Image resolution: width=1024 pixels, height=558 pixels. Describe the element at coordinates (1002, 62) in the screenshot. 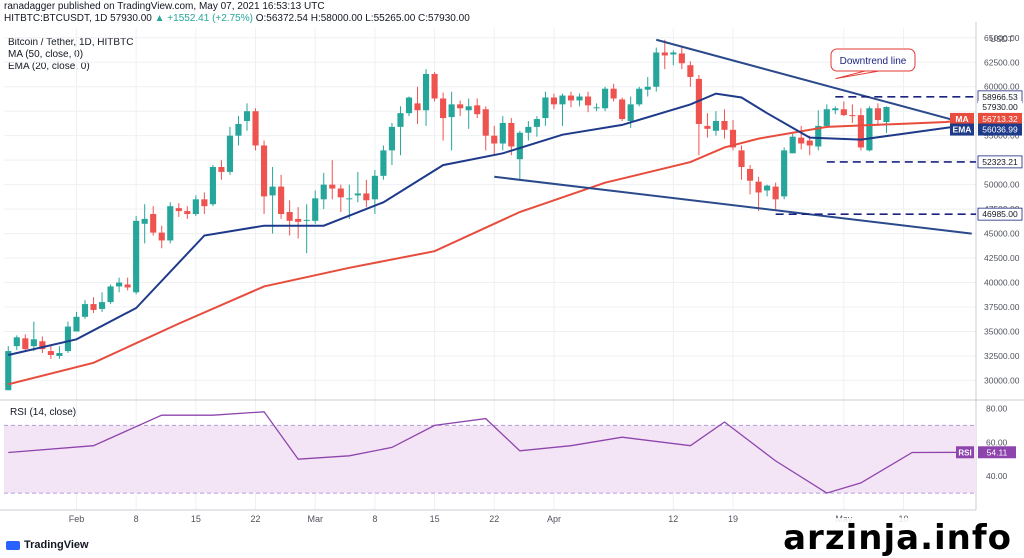

I see `price-tick-label: 62500.00` at that location.